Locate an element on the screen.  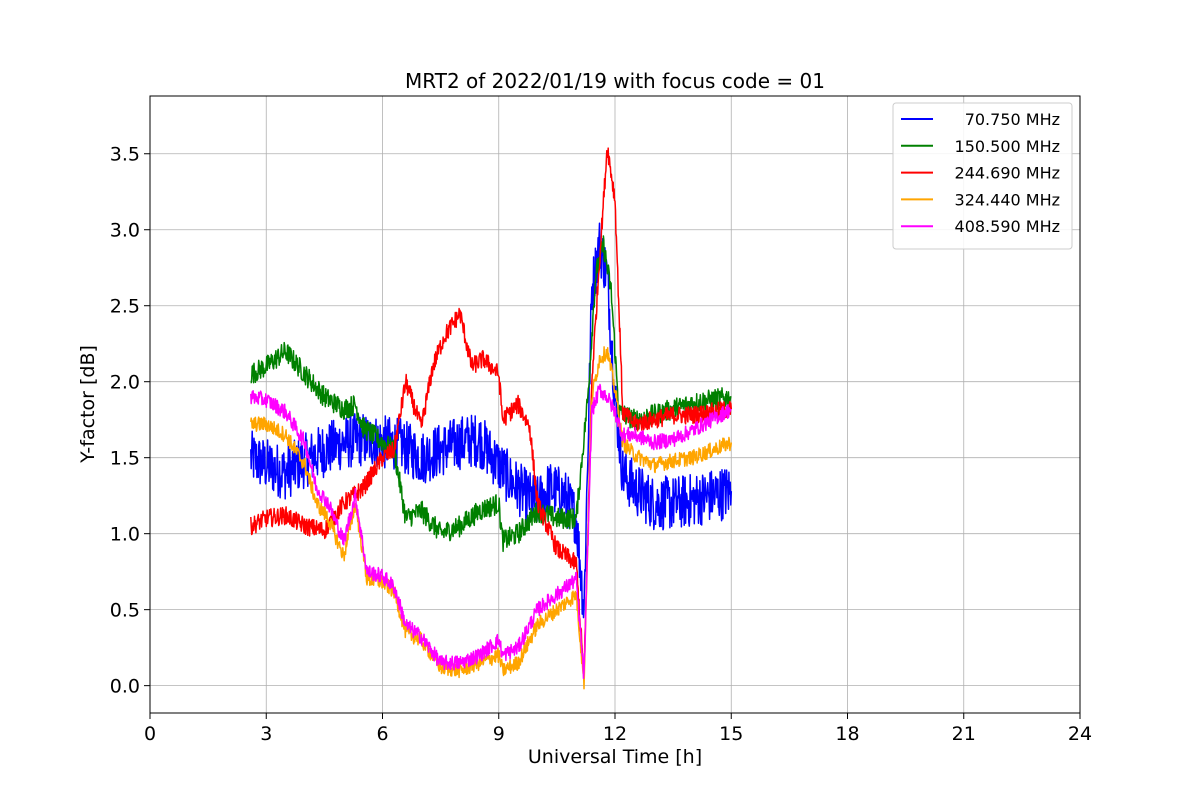
y-tick-label: 3.0 is located at coordinates (125, 231).